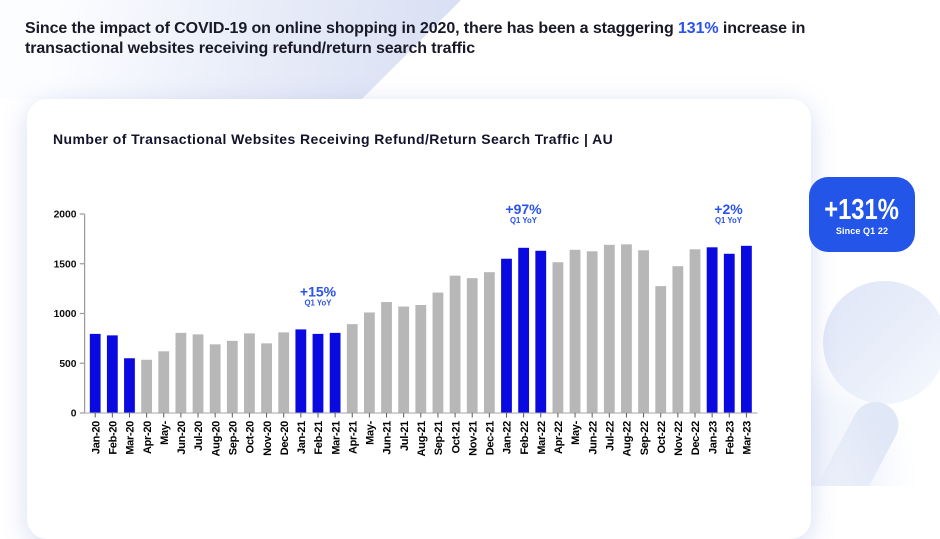 Image resolution: width=940 pixels, height=539 pixels. What do you see at coordinates (96, 437) in the screenshot?
I see `svg-text: Jan-20` at bounding box center [96, 437].